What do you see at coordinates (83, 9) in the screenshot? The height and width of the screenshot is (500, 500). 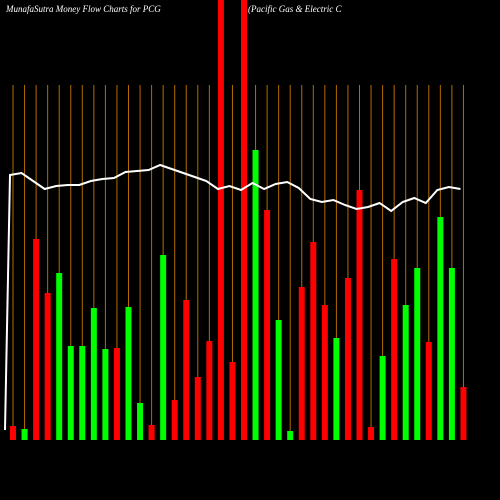 I see `chart-title: MunafaSutra Money Flow Charts for PCG` at bounding box center [83, 9].